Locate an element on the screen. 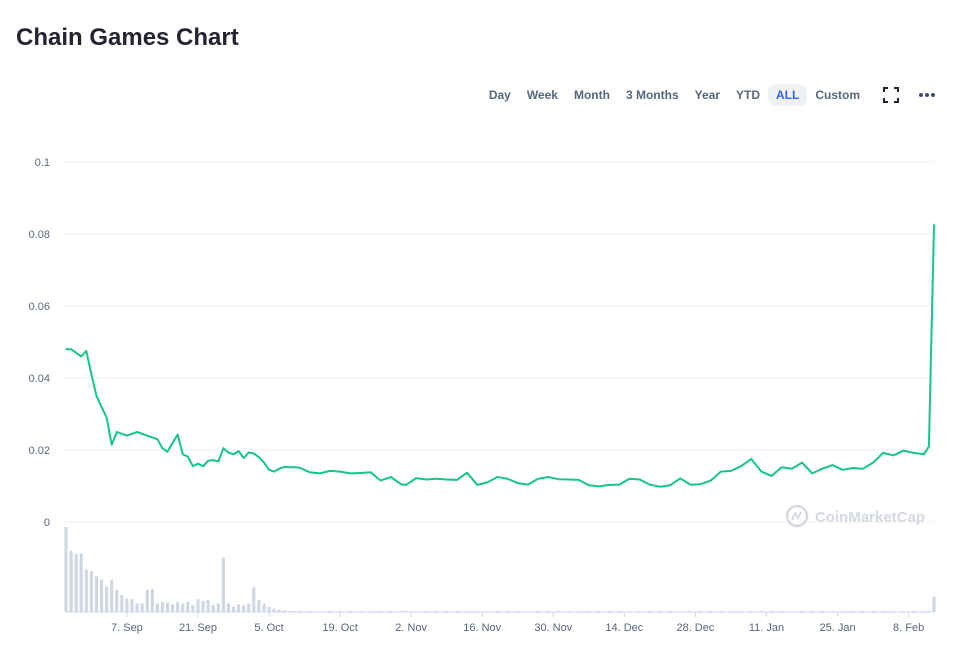 This screenshot has width=958, height=655. range-all-button: ALL is located at coordinates (788, 95).